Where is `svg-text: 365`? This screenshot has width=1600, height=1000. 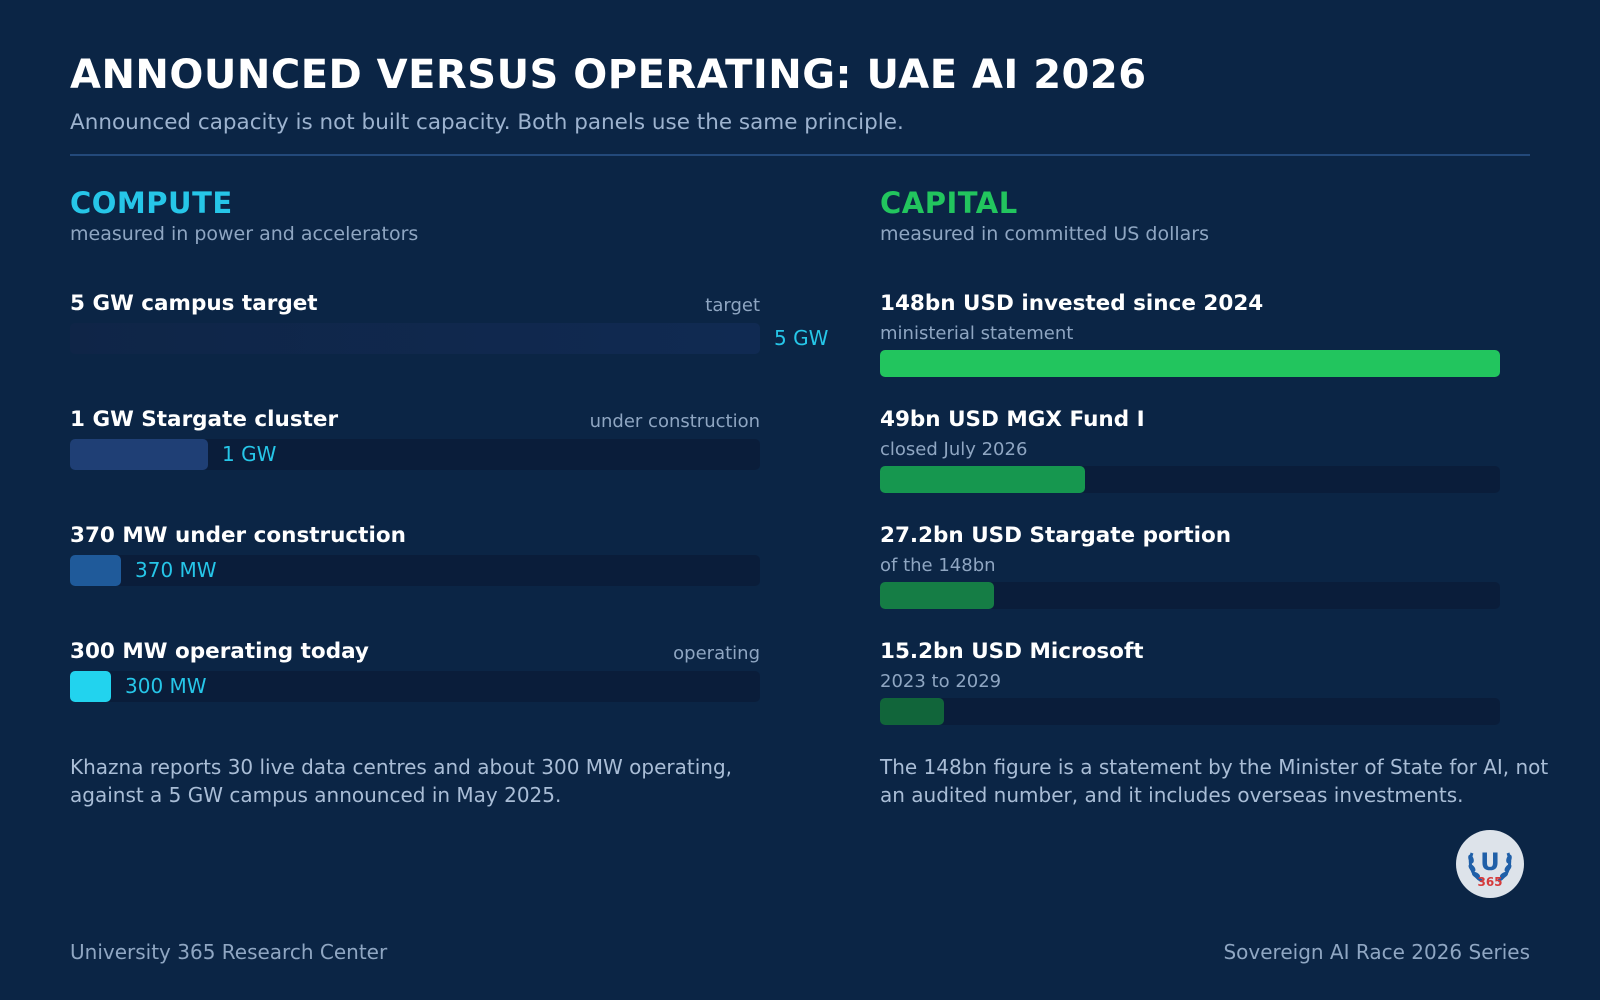 svg-text: 365 is located at coordinates (1489, 882).